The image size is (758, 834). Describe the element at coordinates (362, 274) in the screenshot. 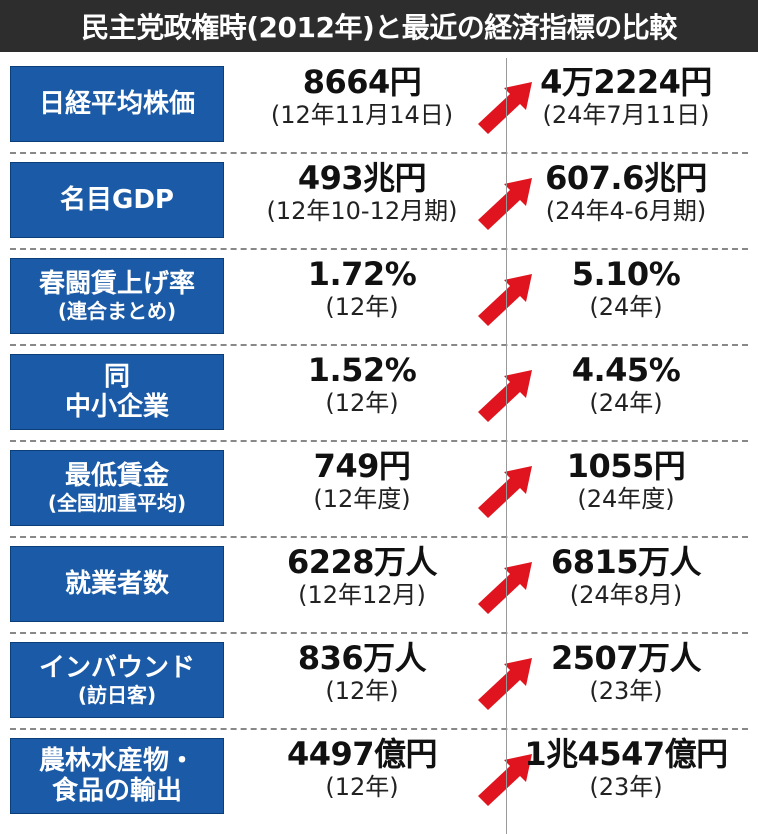

I see `value-2012-amount: 1.72%` at that location.